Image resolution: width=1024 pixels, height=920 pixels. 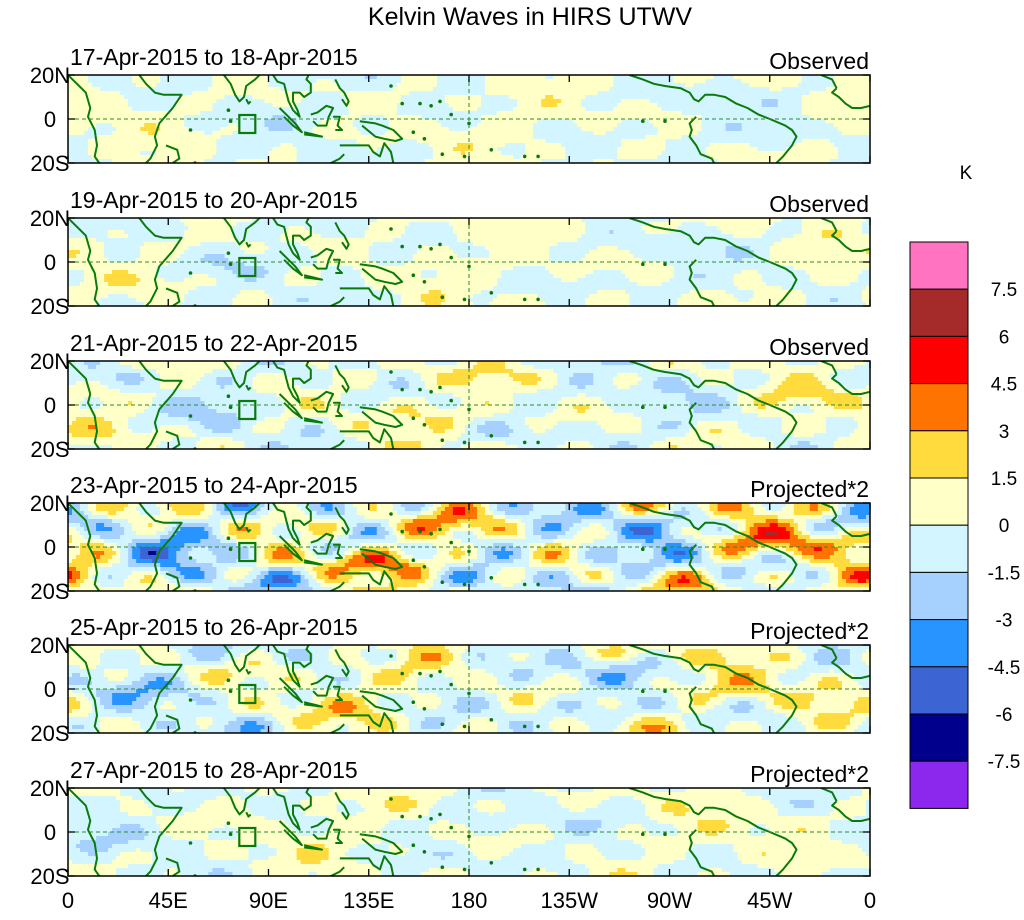 I want to click on x-tick-label: 45E, so click(x=168, y=900).